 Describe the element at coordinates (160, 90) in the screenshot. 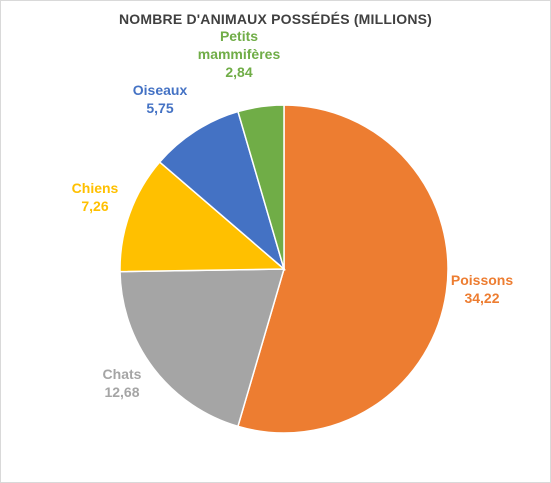

I see `data-label-category: Oiseaux` at that location.